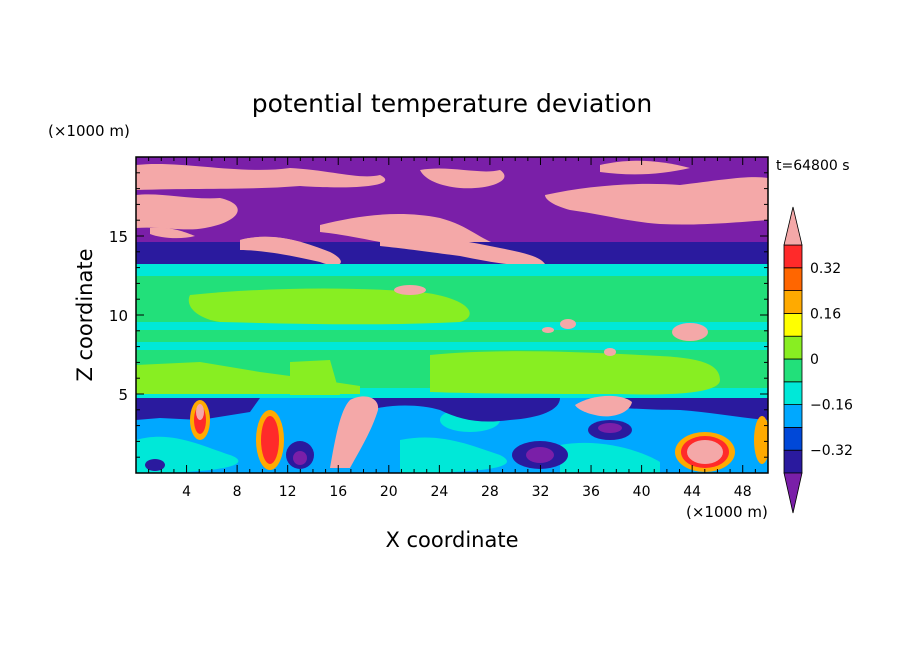 This screenshot has width=904, height=654. I want to click on mid-positive-patches, so click(551, 320).